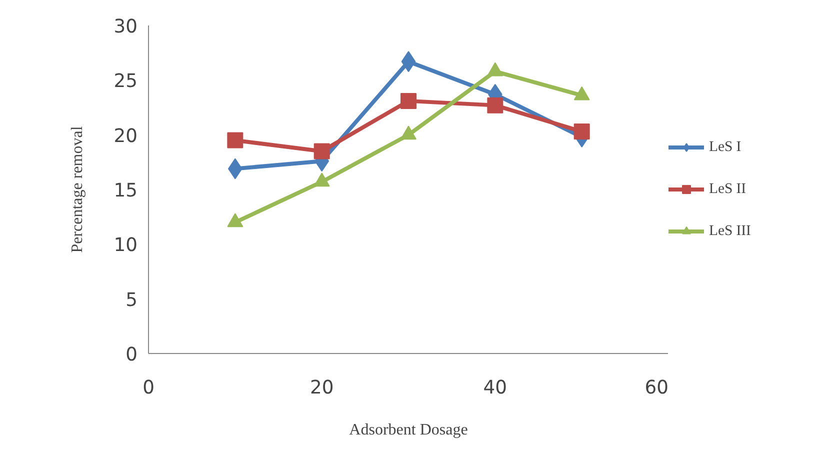  Describe the element at coordinates (408, 430) in the screenshot. I see `x-axis-title: Adsorbent Dosage` at that location.